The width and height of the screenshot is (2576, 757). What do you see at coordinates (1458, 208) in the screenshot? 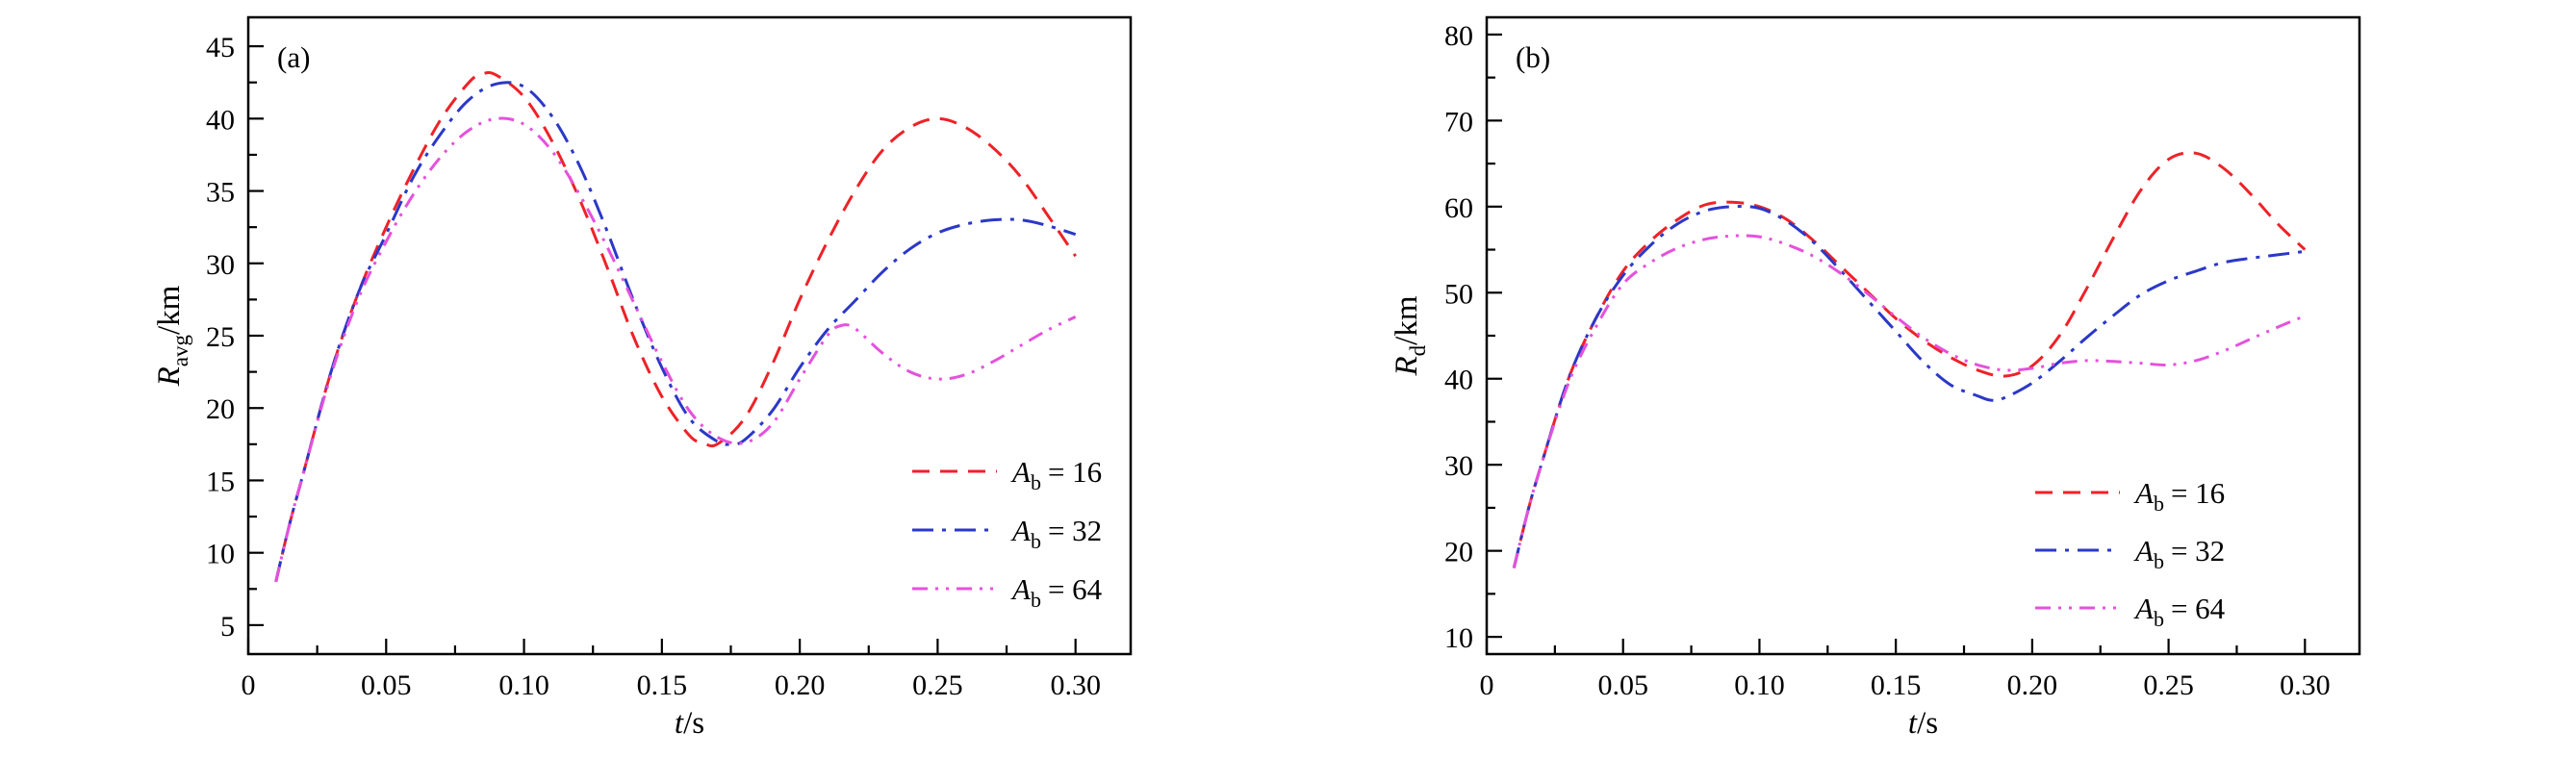
I see `y-tick-label: 60` at bounding box center [1458, 208].